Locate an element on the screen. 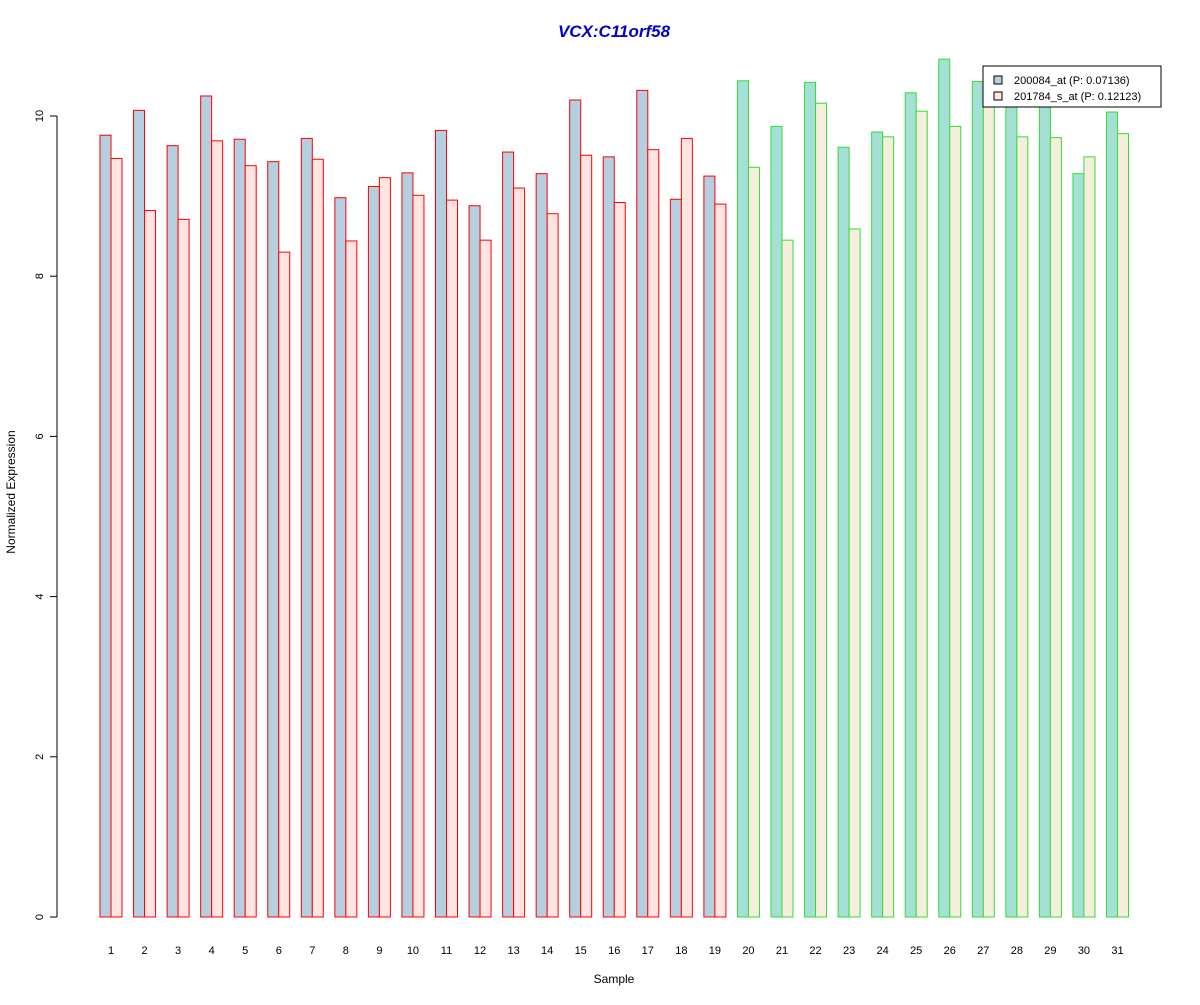  x-axis-tick-label: 3 is located at coordinates (178, 951).